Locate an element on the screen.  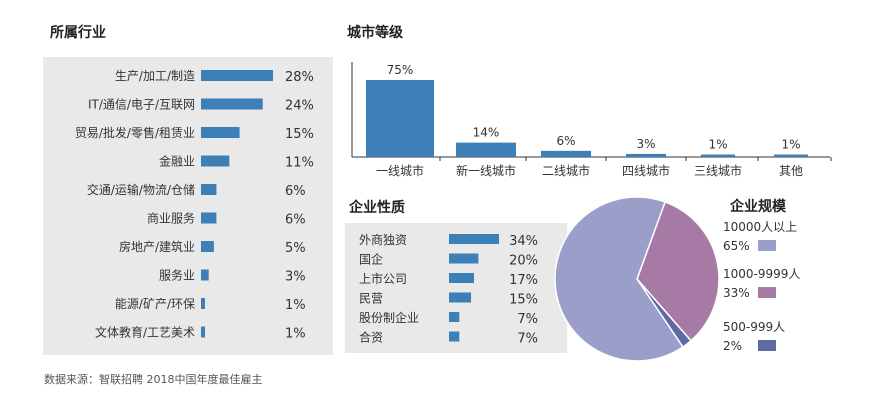
industry-category-label: 商业服务 is located at coordinates (171, 218).